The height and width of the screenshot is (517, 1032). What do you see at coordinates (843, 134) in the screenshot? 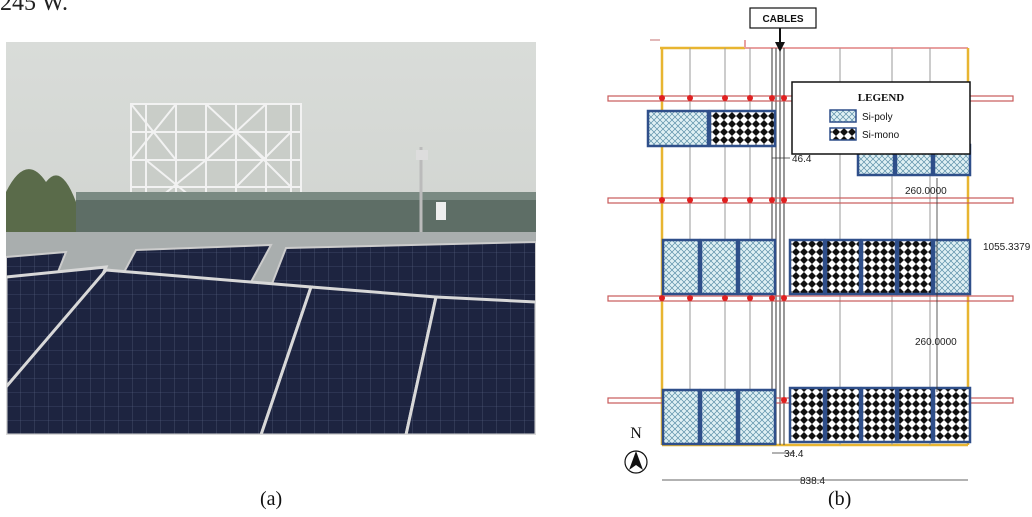
I see `legend-swatch-si-mono` at bounding box center [843, 134].